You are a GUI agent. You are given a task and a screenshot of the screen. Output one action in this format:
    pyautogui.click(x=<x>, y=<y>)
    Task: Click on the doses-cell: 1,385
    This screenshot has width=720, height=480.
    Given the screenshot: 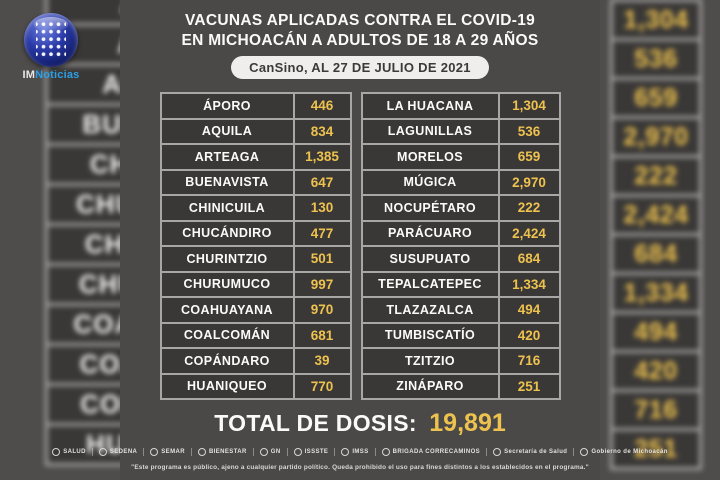 What is the action you would take?
    pyautogui.click(x=322, y=157)
    